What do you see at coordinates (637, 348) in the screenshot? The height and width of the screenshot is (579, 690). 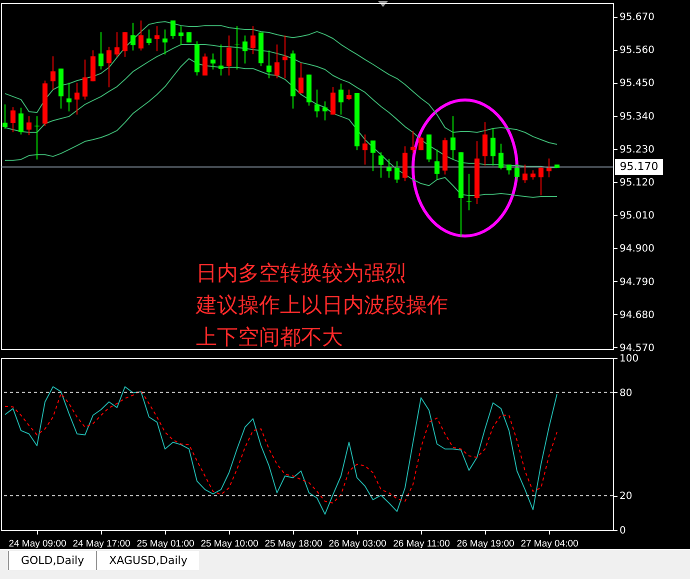 I see `y-tick-label: 94.570` at bounding box center [637, 348].